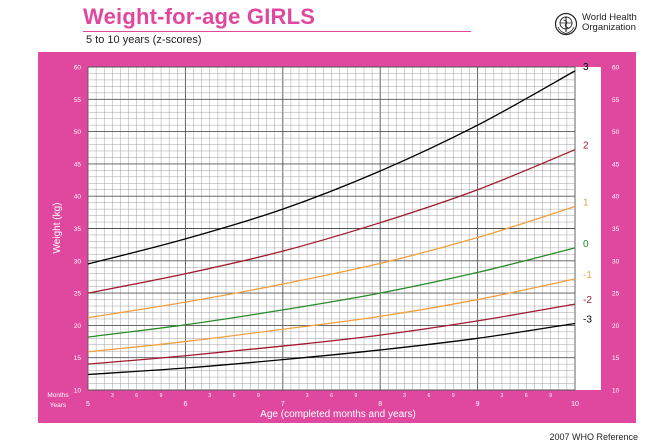 Image resolution: width=650 pixels, height=445 pixels. Describe the element at coordinates (58, 395) in the screenshot. I see `months-label: Months` at that location.